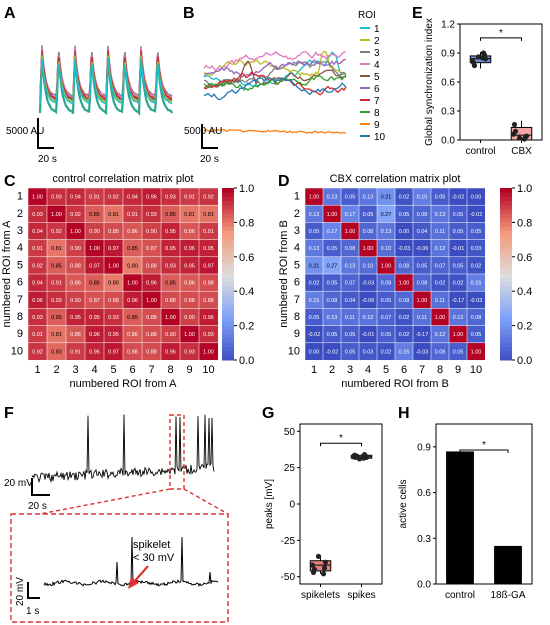 The width and height of the screenshot is (550, 625). I want to click on cell-value: 0.10, so click(386, 249).